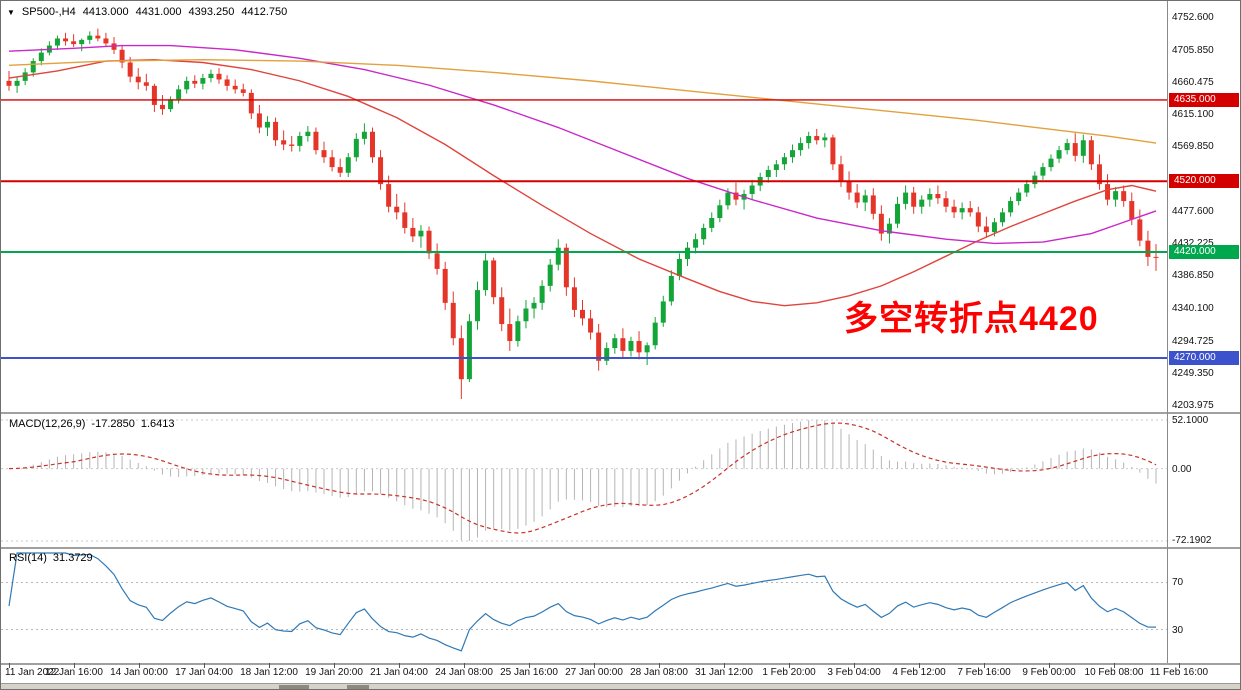 The height and width of the screenshot is (690, 1241). I want to click on time-axis-label: 28 Jan 08:00, so click(659, 672).